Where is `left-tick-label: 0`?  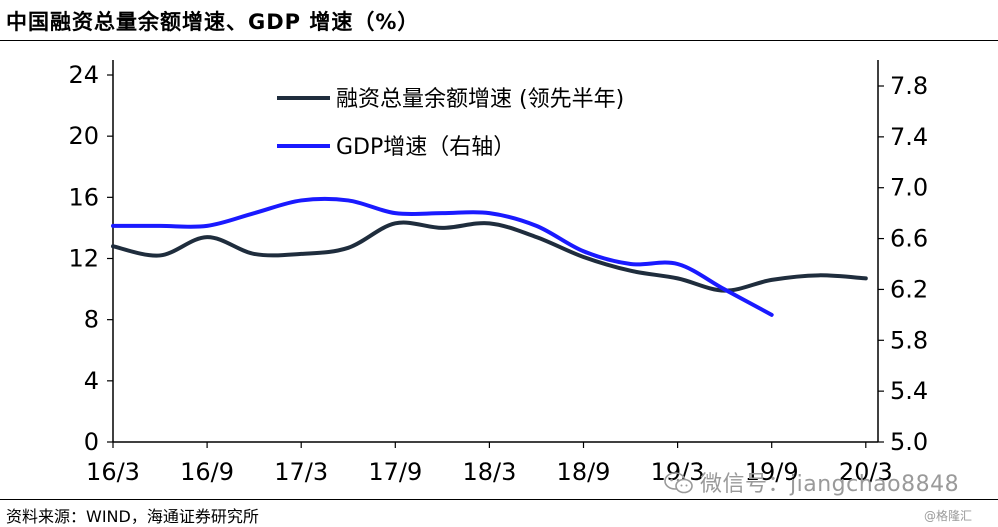 left-tick-label: 0 is located at coordinates (91, 442).